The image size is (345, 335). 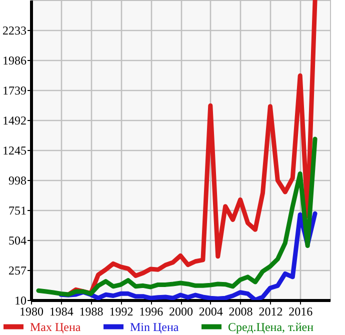 What do you see at coordinates (91, 311) in the screenshot?
I see `x-tick-label: 1988` at bounding box center [91, 311].